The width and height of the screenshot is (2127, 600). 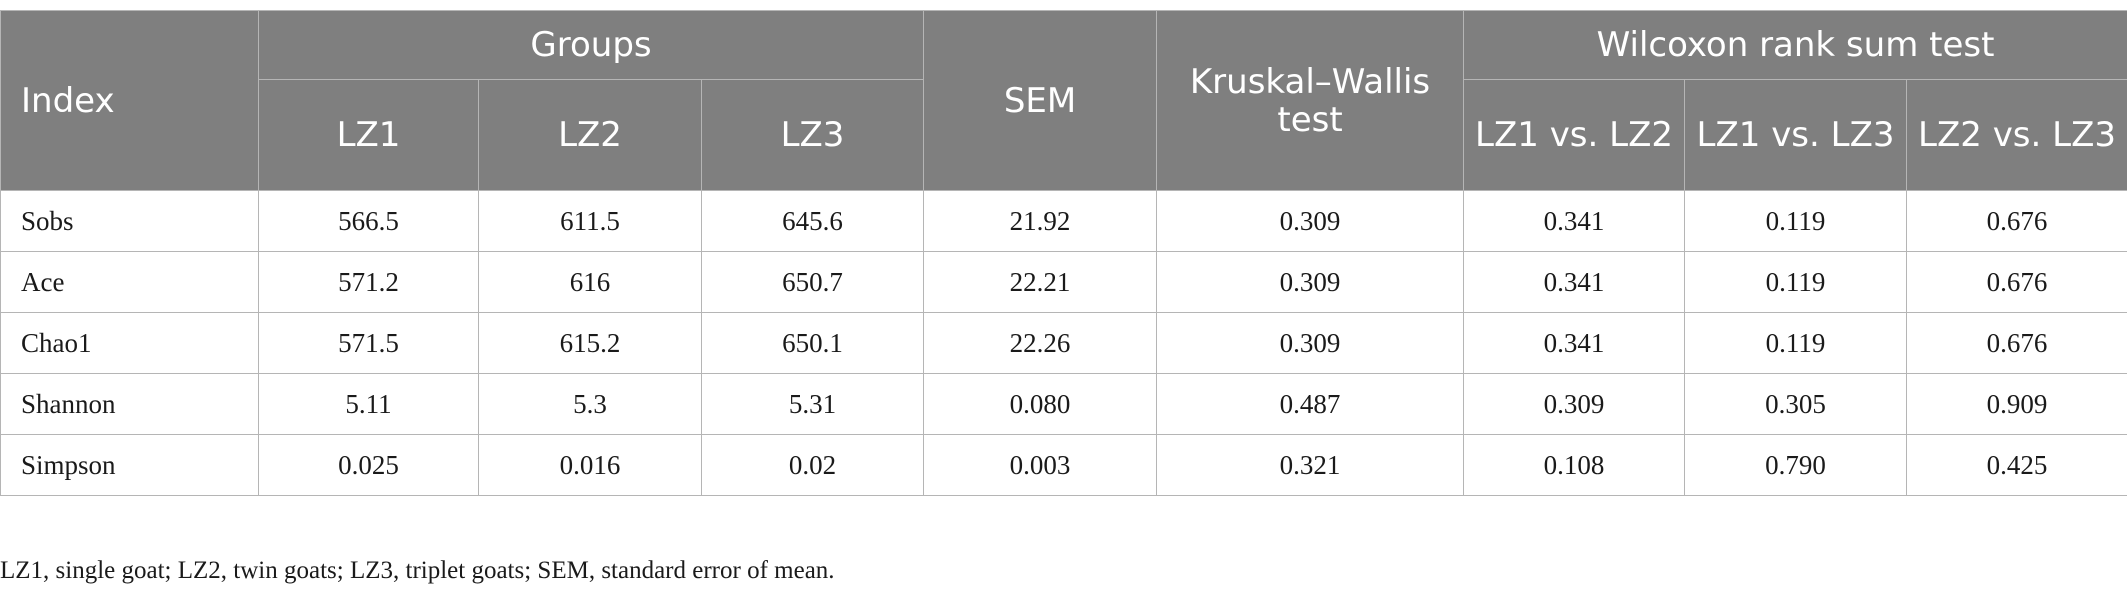 I want to click on header-lz2: LZ2, so click(x=590, y=135).